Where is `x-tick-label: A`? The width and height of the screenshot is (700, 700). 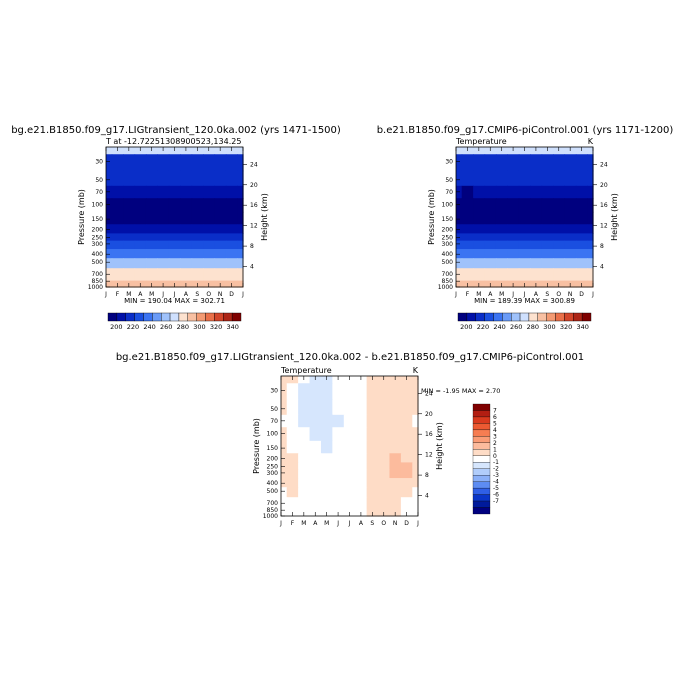 x-tick-label: A is located at coordinates (186, 294).